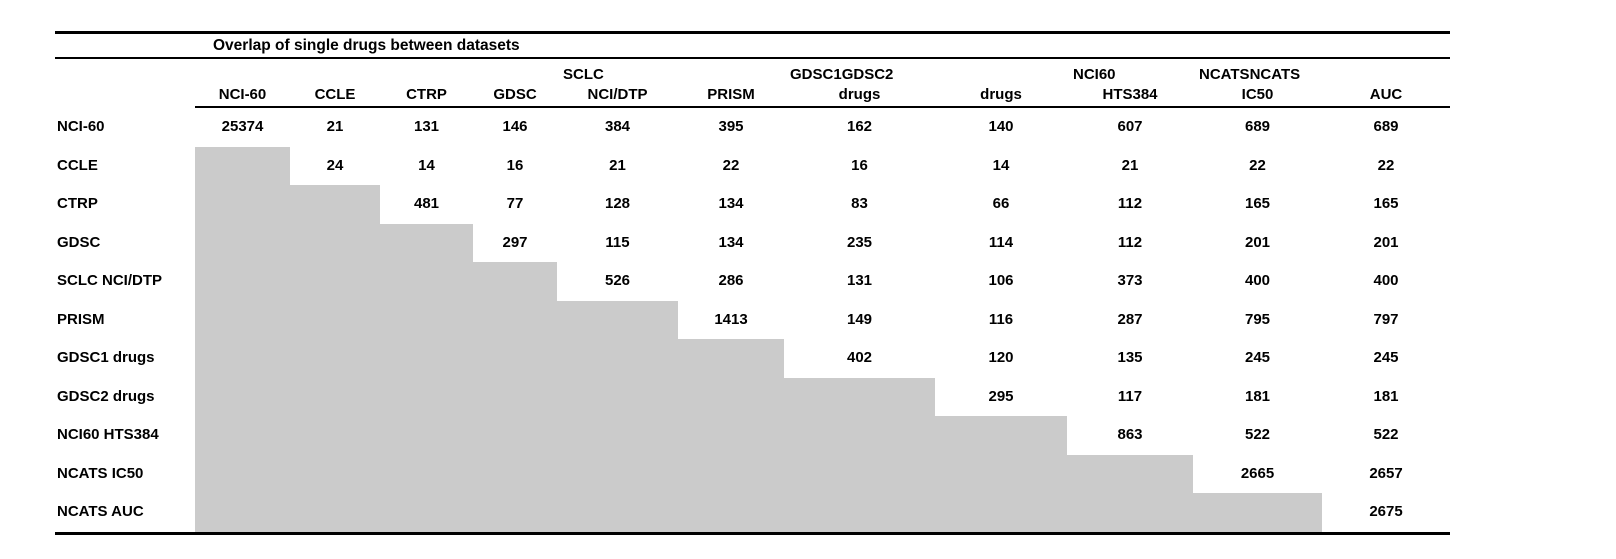 This screenshot has width=1616, height=559. I want to click on cell-value: 795, so click(1257, 319).